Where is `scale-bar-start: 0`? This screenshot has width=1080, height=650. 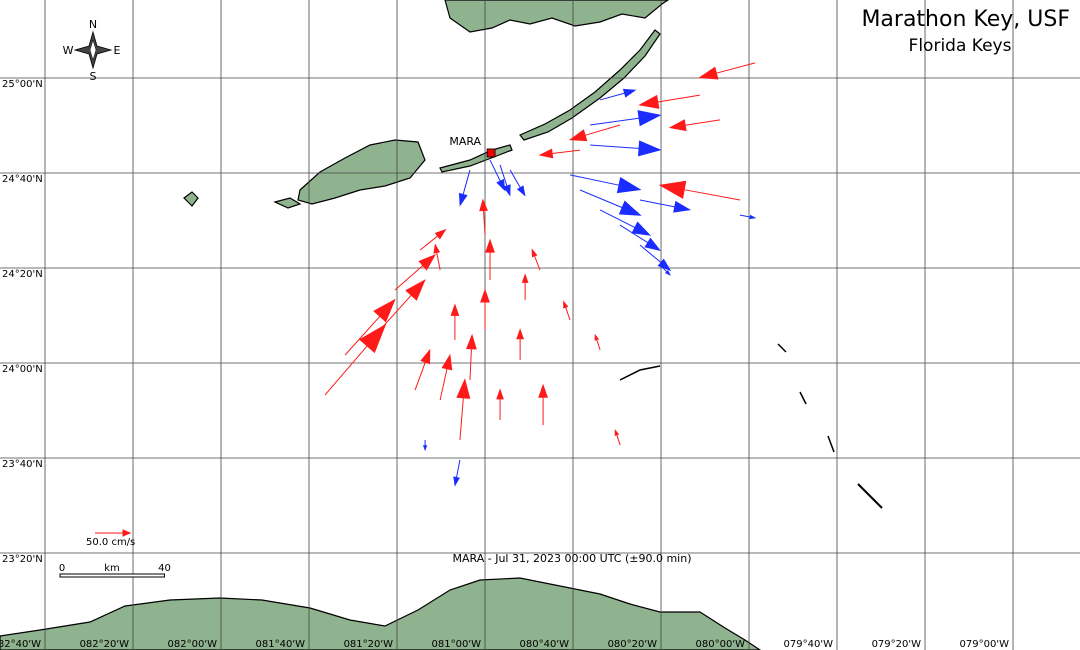
scale-bar-start: 0 is located at coordinates (62, 568).